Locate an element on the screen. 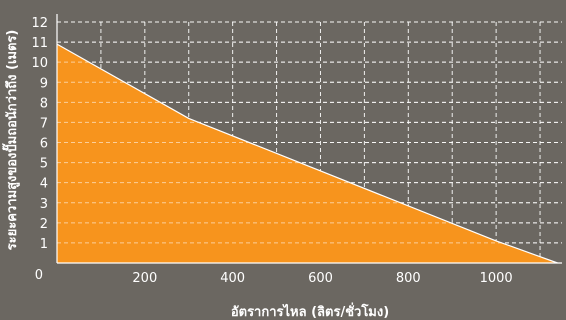  y-tick-label-11: 11 is located at coordinates (39, 43).